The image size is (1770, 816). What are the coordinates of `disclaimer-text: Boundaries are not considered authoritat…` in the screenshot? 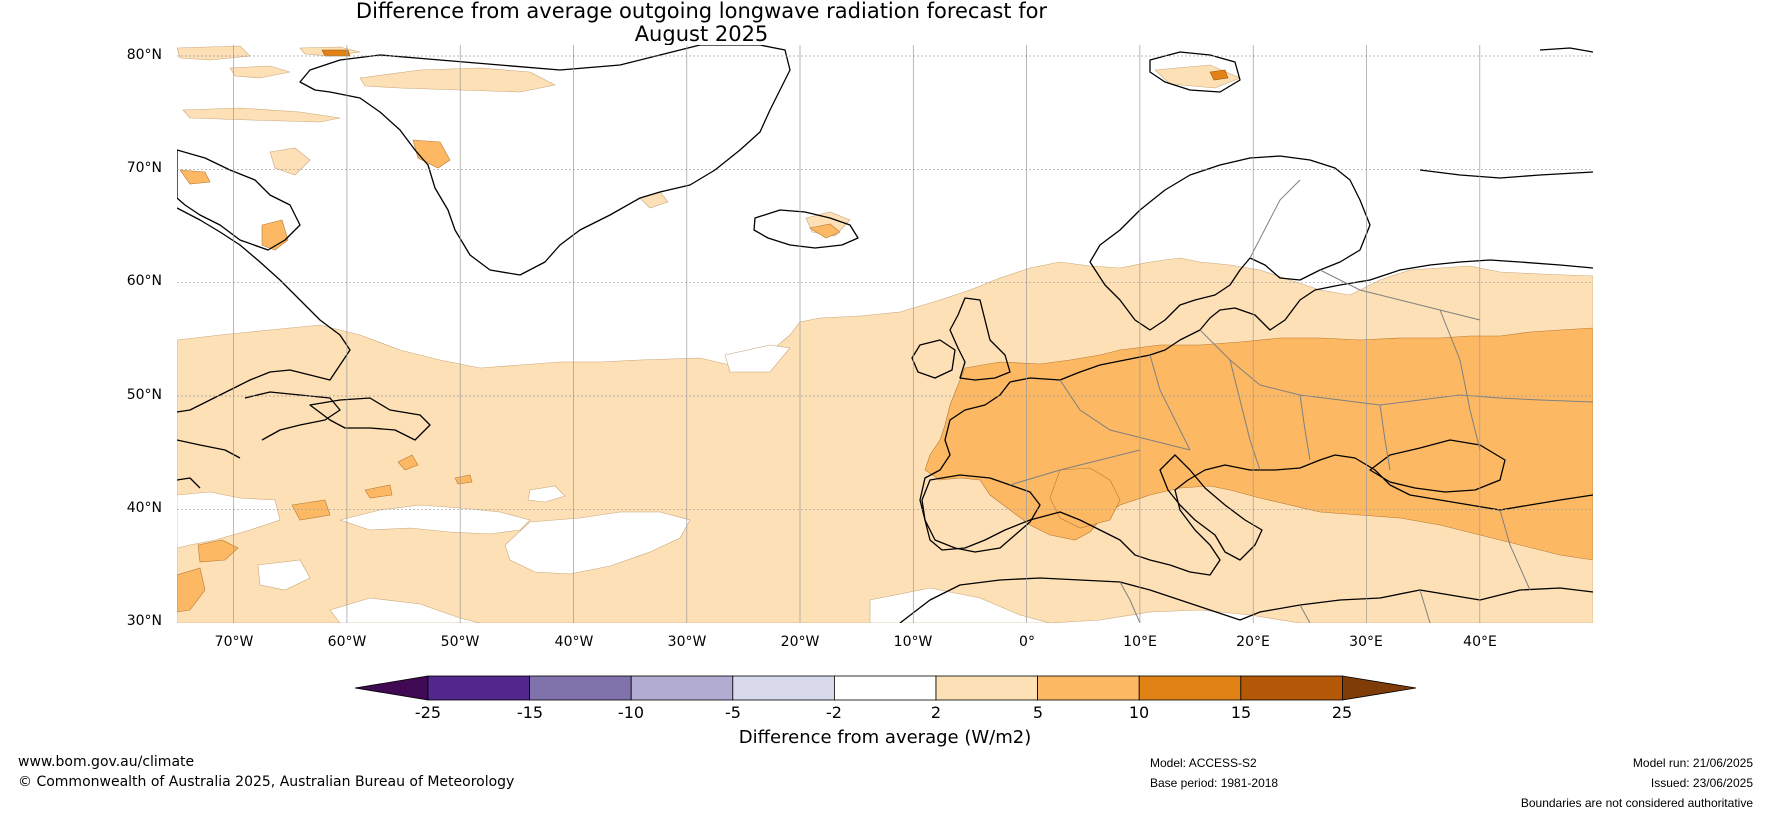 It's located at (1636, 803).